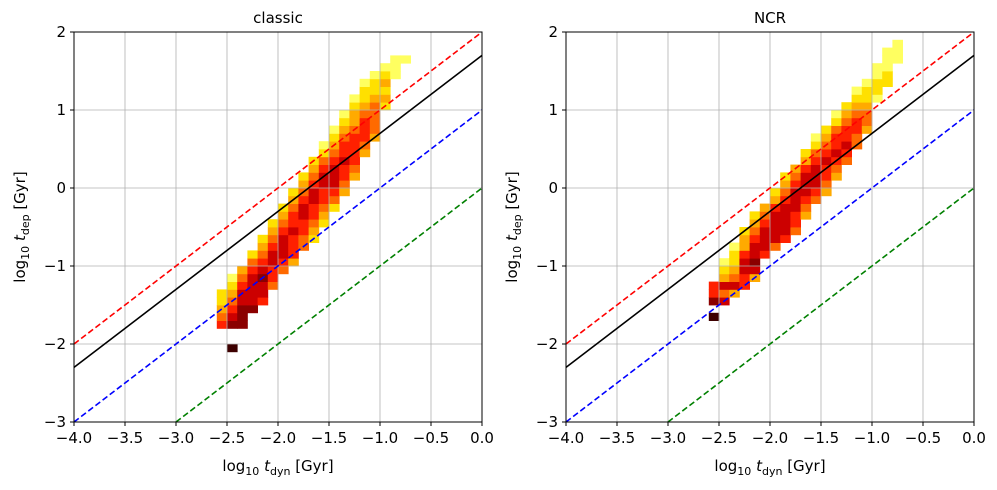 This screenshot has width=997, height=490. Describe the element at coordinates (61, 188) in the screenshot. I see `y-tick-label: 0` at that location.